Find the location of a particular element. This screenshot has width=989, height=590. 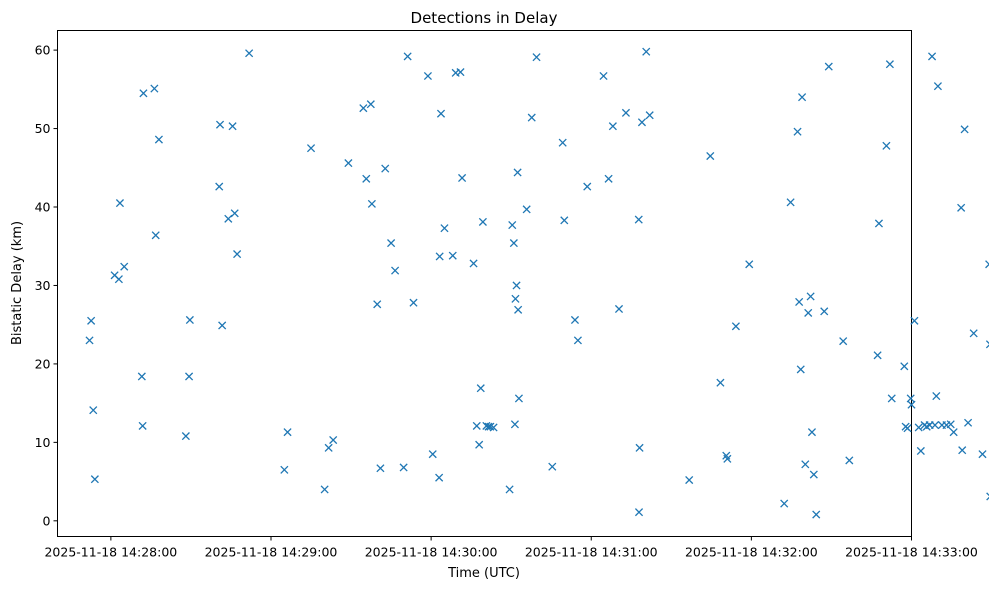

x-tick-label: 2025-11-18 14:28:00 is located at coordinates (110, 552).